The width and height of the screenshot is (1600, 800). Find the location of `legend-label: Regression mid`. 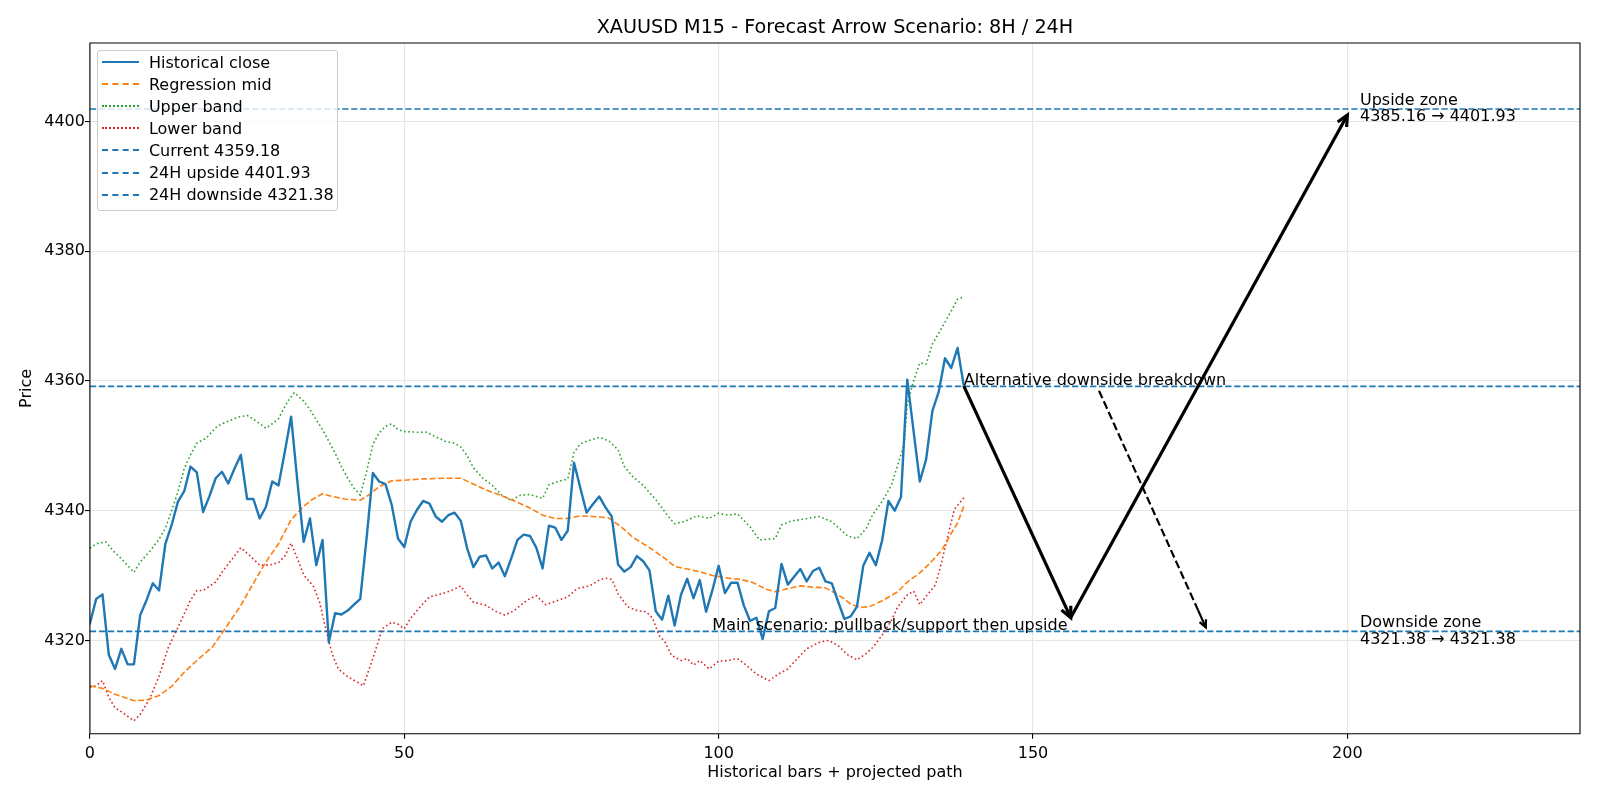

legend-label: Regression mid is located at coordinates (210, 84).